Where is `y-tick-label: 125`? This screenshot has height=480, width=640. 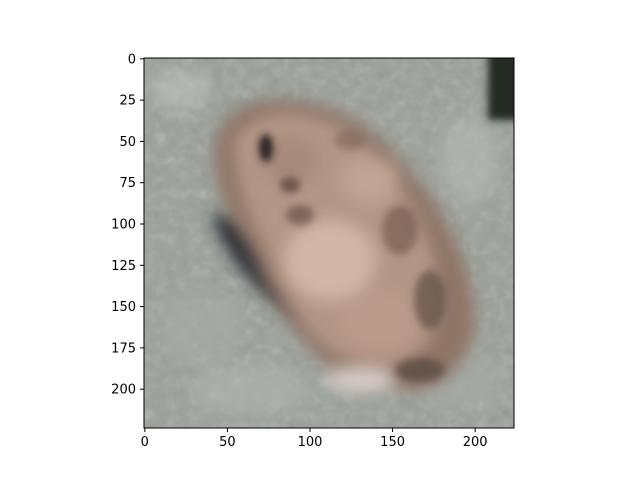 y-tick-label: 125 is located at coordinates (123, 266).